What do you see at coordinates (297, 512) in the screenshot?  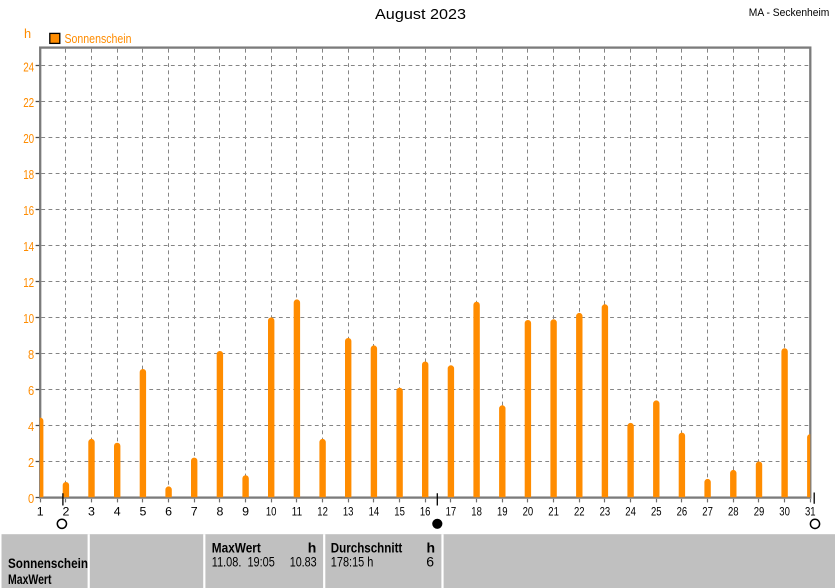 I see `svg-text: 11` at bounding box center [297, 512].